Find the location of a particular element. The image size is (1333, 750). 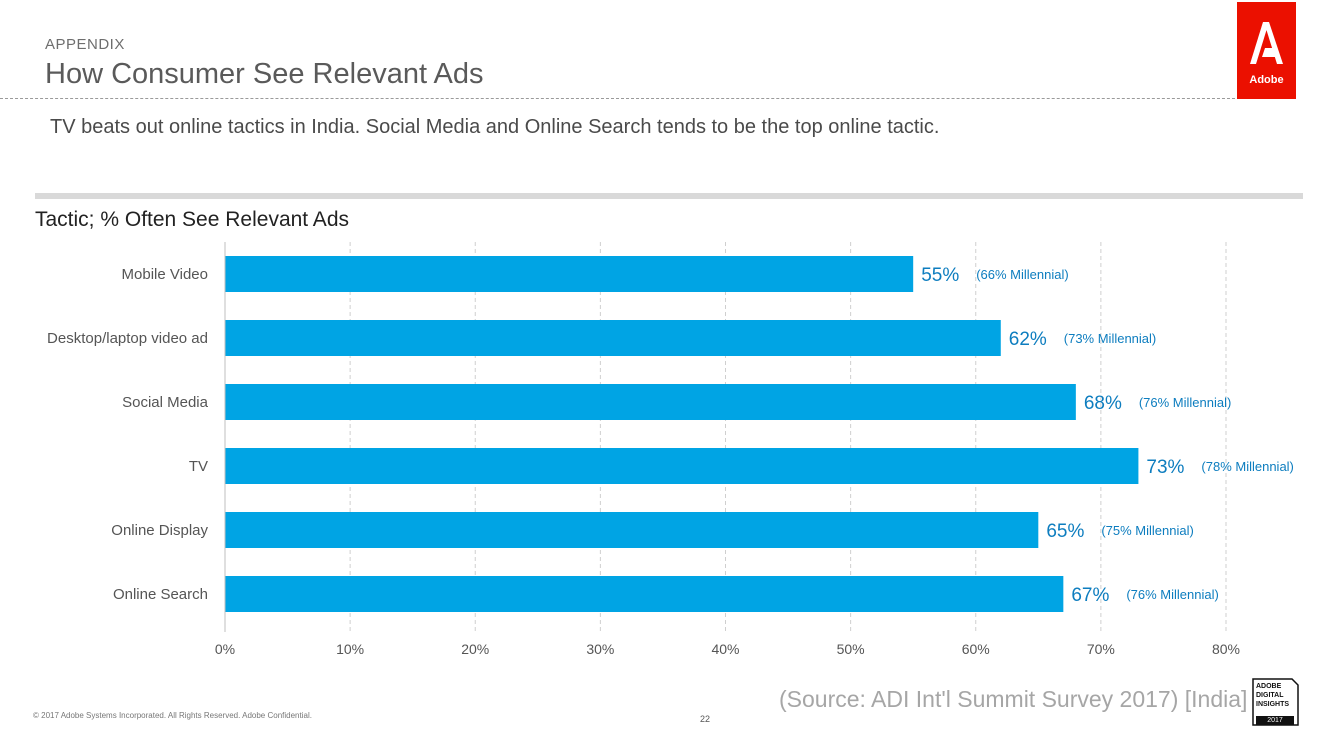

category-label: Online Search is located at coordinates (160, 594).